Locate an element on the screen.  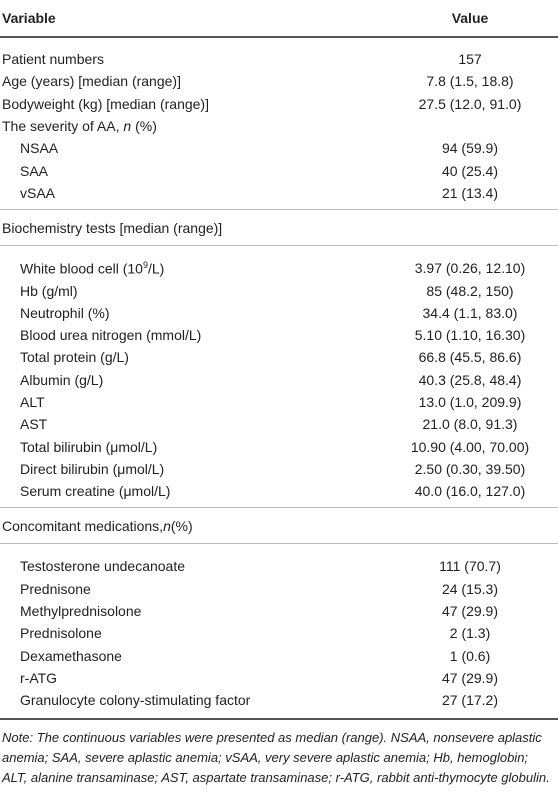
text-segment: Age (years) [median (range)] is located at coordinates (91, 81).